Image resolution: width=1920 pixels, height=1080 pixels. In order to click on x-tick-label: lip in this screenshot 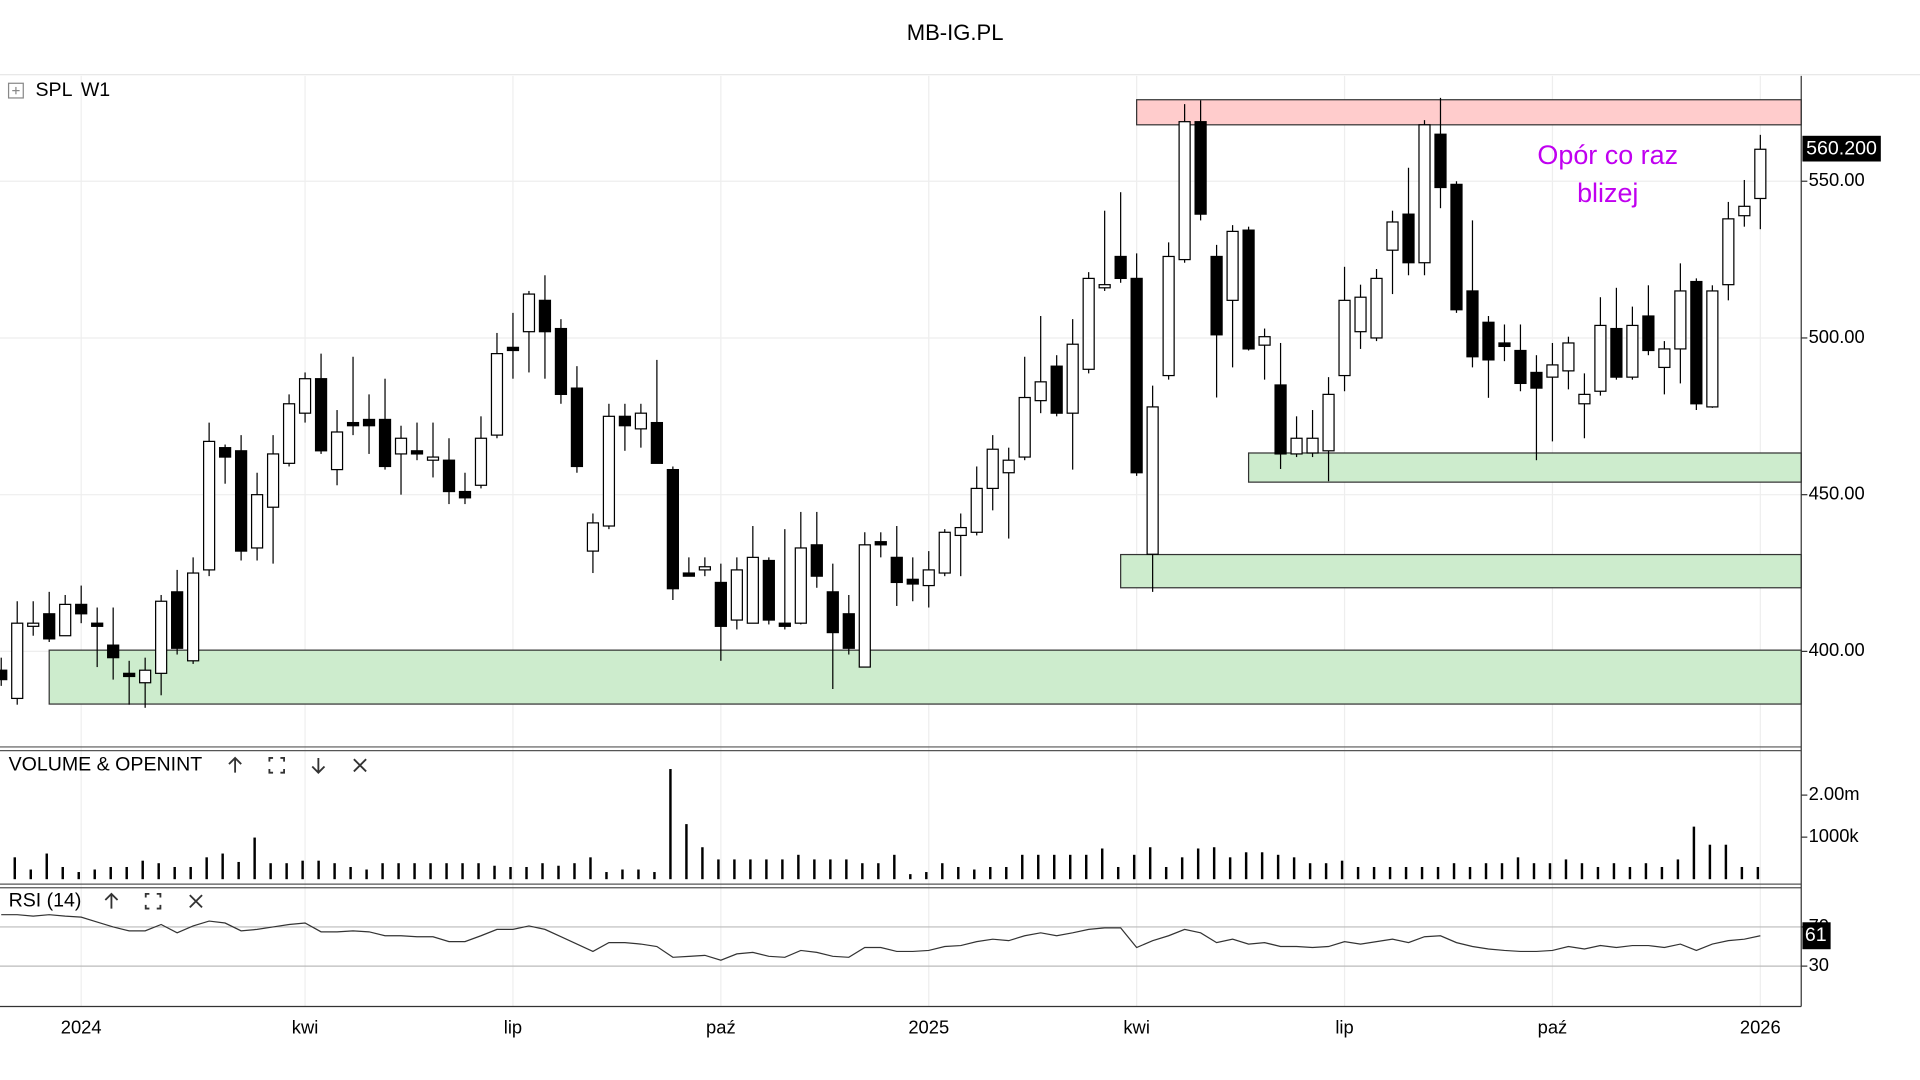, I will do `click(1344, 1026)`.